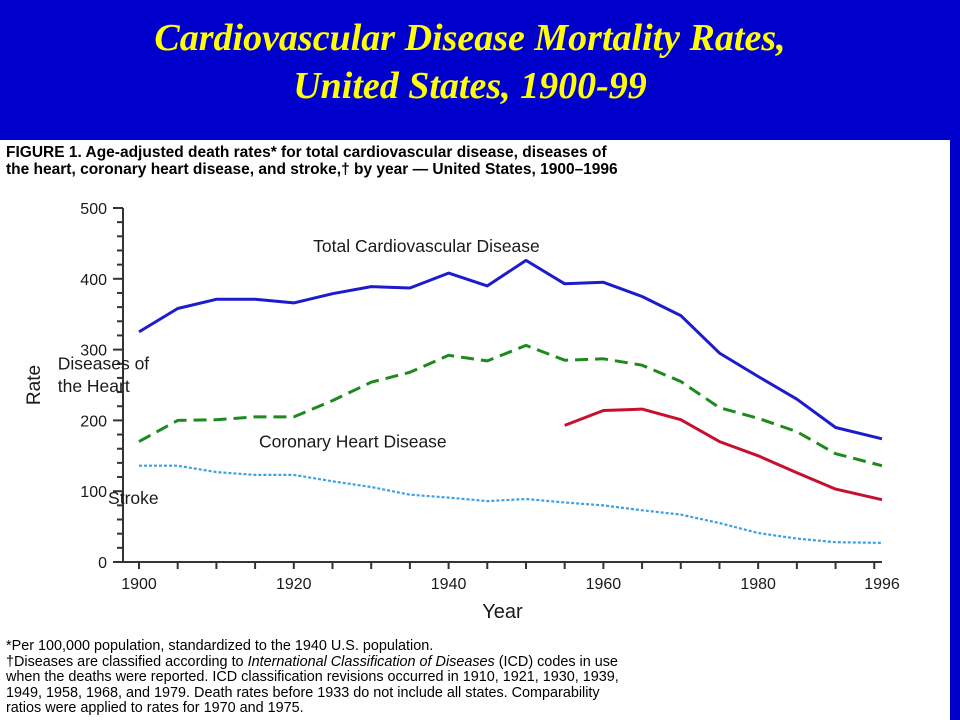 The width and height of the screenshot is (960, 720). Describe the element at coordinates (104, 363) in the screenshot. I see `annotation-diseases-of: Diseases of` at that location.